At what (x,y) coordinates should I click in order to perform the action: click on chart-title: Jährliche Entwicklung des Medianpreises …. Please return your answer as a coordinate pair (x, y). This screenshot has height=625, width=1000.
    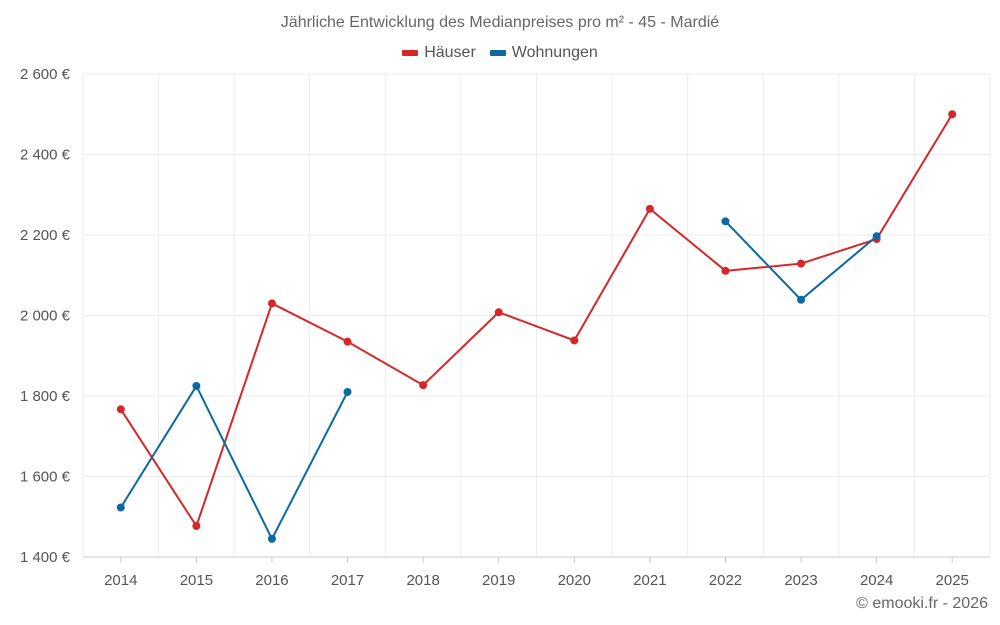
    Looking at the image, I should click on (500, 22).